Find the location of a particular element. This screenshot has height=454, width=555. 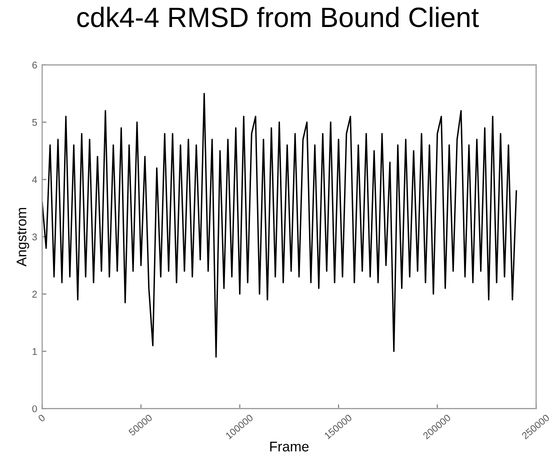

chart-title: cdk4-4 RMSD from Bound Client is located at coordinates (278, 17).